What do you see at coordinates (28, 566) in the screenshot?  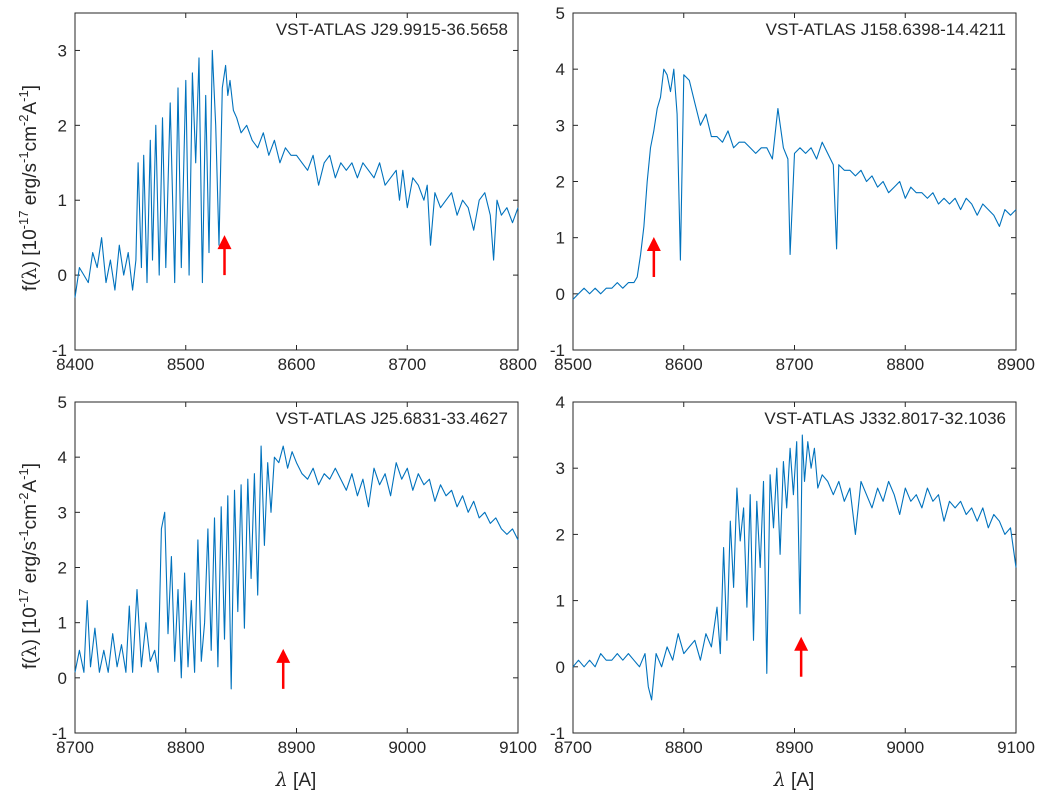 I see `y-axis-label-bottom: f(λ) [10-17 erg/s-1cm-2A-1]` at bounding box center [28, 566].